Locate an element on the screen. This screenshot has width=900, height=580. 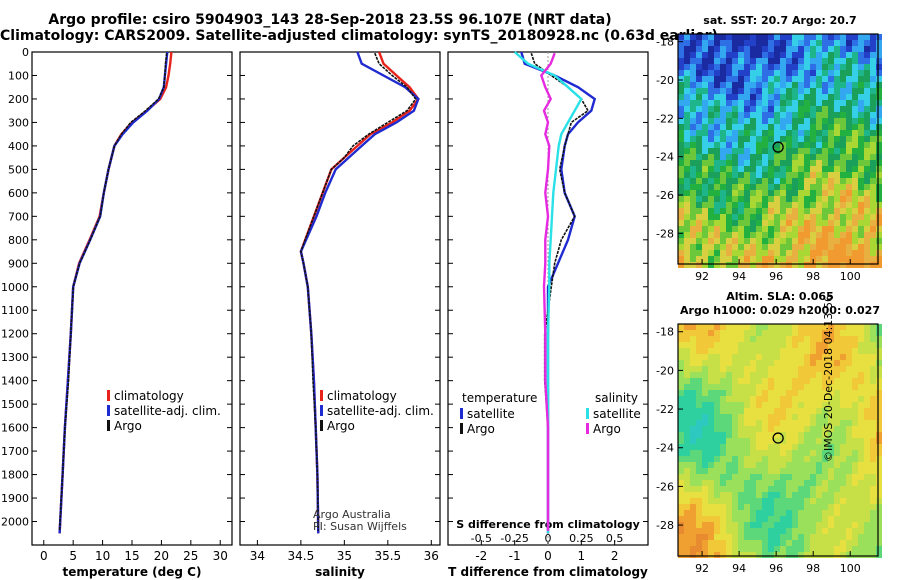
x-tick-label-salinity: 35 is located at coordinates (344, 556).